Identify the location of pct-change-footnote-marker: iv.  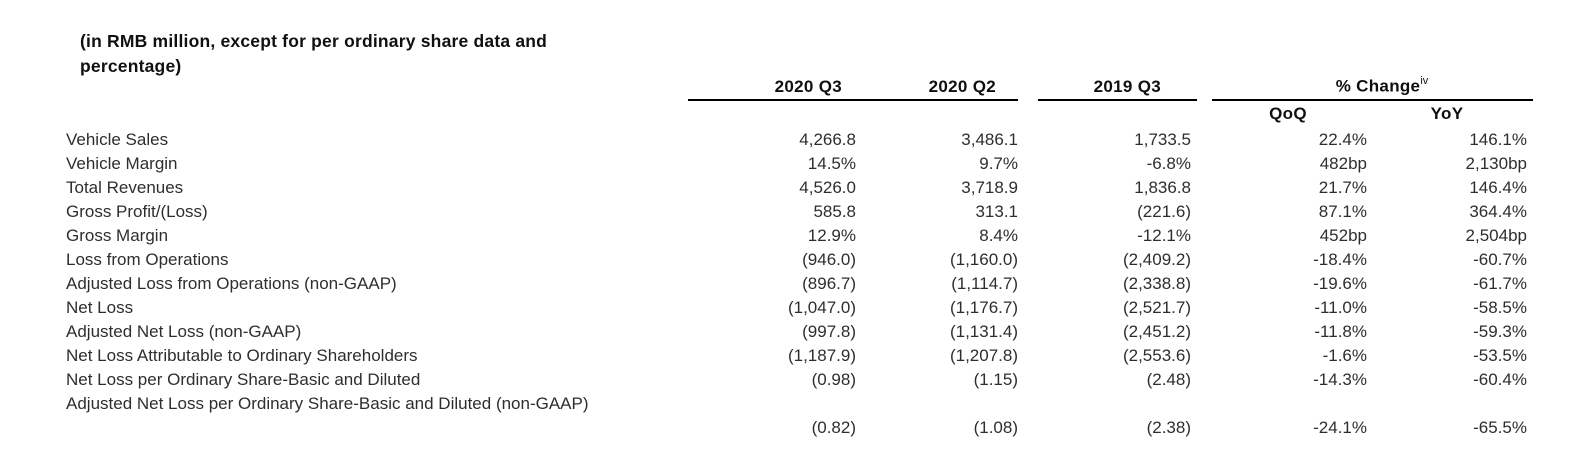
(1424, 81).